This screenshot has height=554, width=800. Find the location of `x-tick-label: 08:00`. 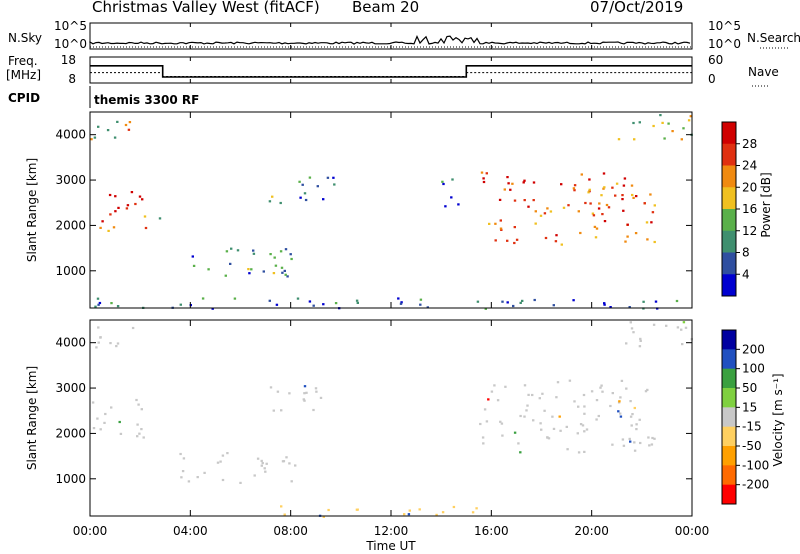

x-tick-label: 08:00 is located at coordinates (290, 531).